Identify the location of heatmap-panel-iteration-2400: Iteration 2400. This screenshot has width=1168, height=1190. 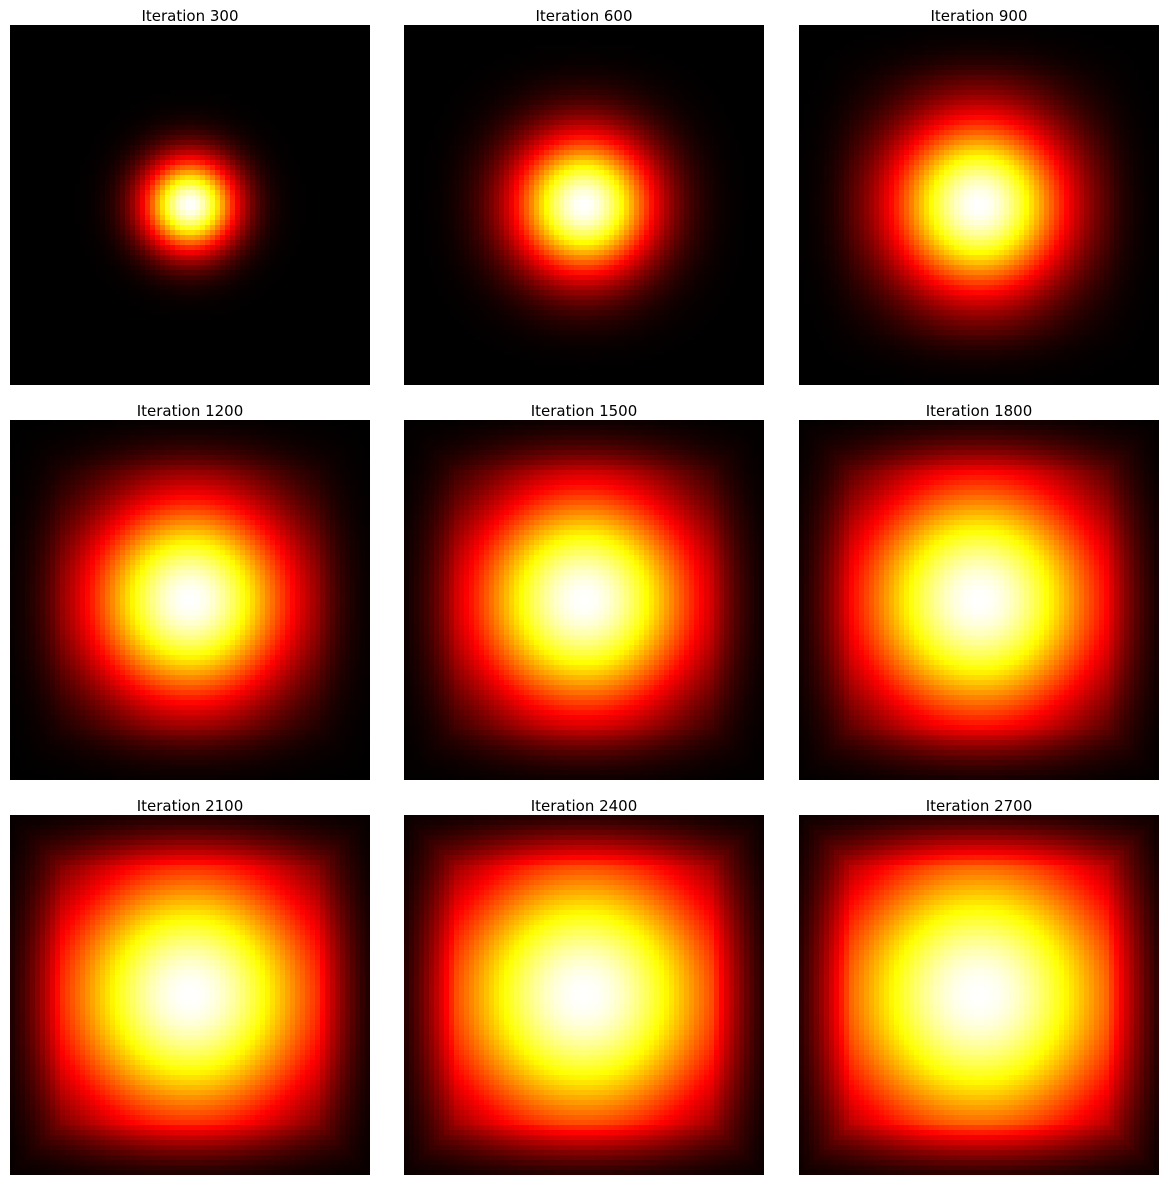
(584, 982).